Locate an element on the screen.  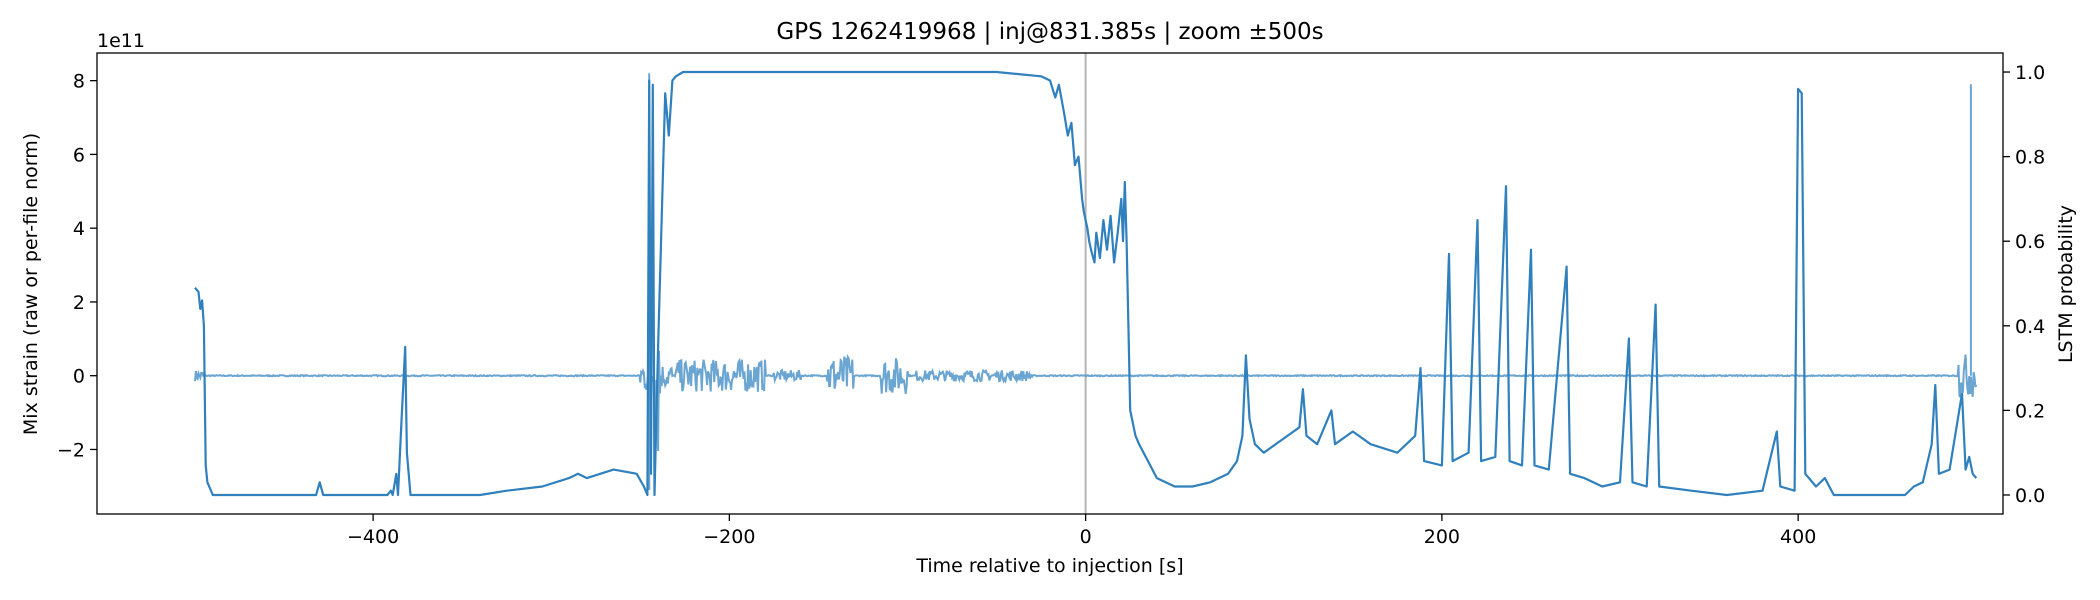
y2-tick-label: 1.0 is located at coordinates (2030, 73).